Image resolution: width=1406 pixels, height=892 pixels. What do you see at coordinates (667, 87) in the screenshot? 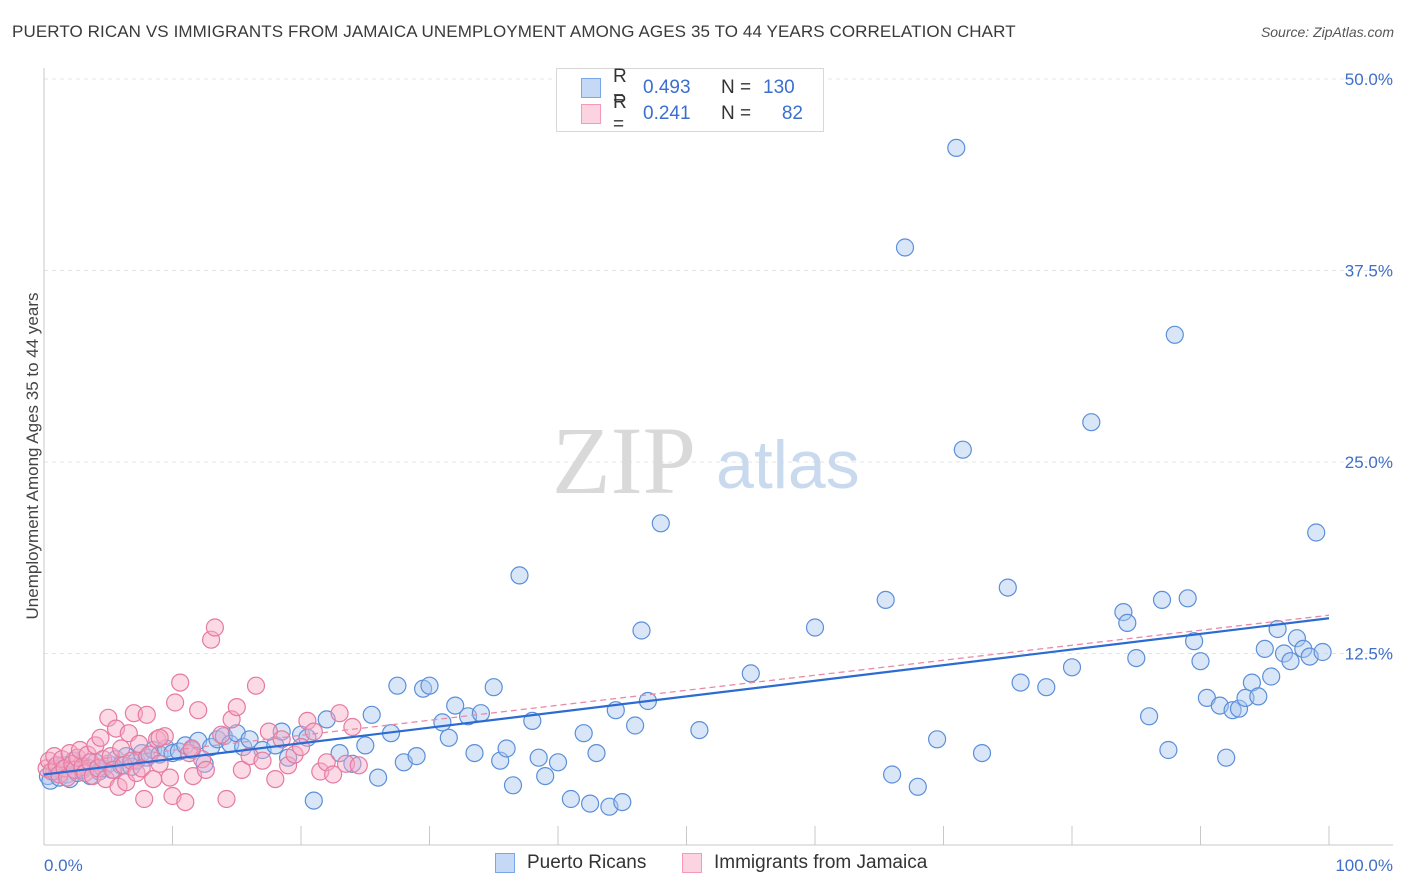
I see `legend-r-value: 0.493` at bounding box center [667, 87].